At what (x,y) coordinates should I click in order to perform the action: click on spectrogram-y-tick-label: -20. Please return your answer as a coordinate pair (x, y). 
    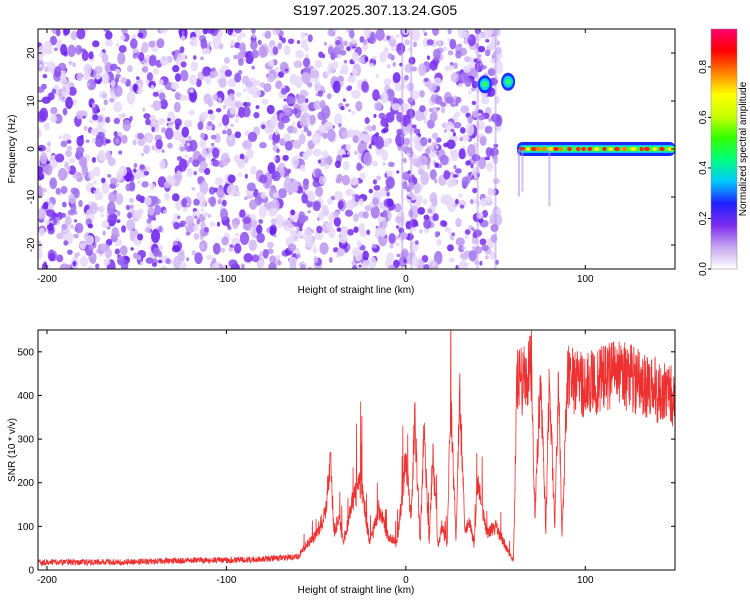
    Looking at the image, I should click on (31, 244).